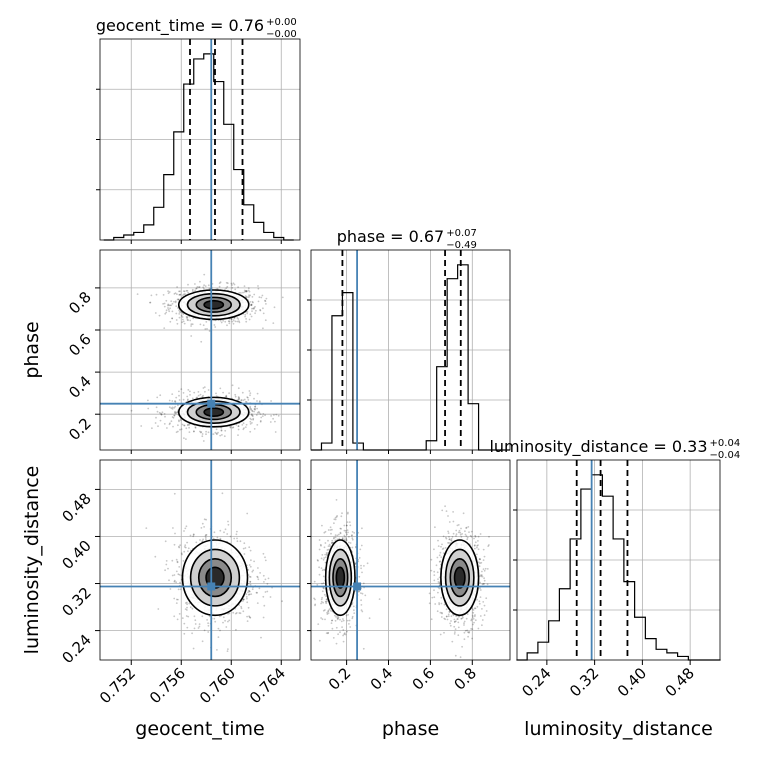 The width and height of the screenshot is (760, 760). What do you see at coordinates (76, 555) in the screenshot?
I see `y-tick-label: 0.40` at bounding box center [76, 555].